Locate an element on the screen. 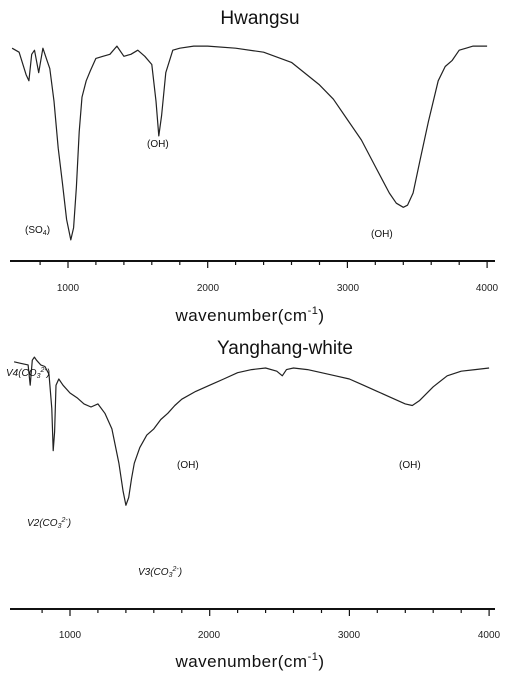  yanghang-x-ticks is located at coordinates (265, 612).